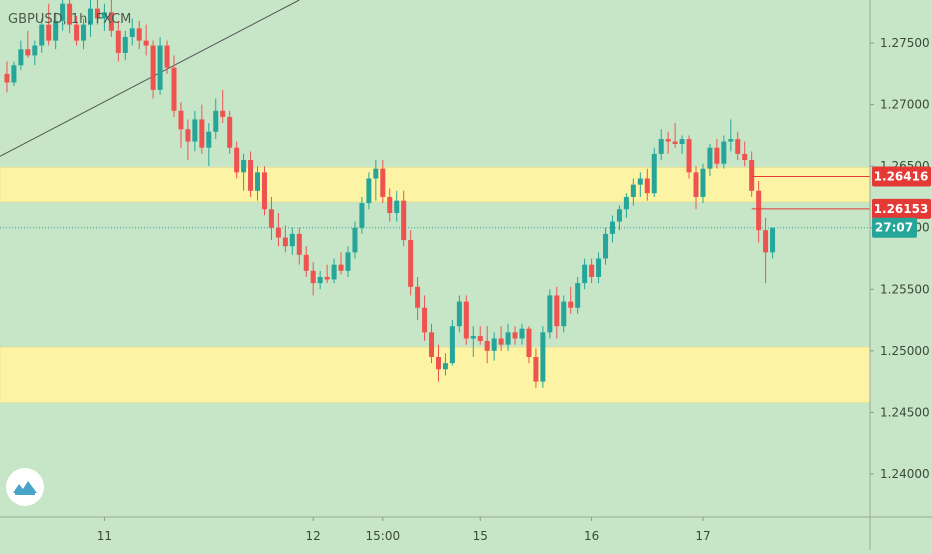 This screenshot has height=554, width=932. Describe the element at coordinates (905, 289) in the screenshot. I see `price-tick-label: 1.25500` at that location.